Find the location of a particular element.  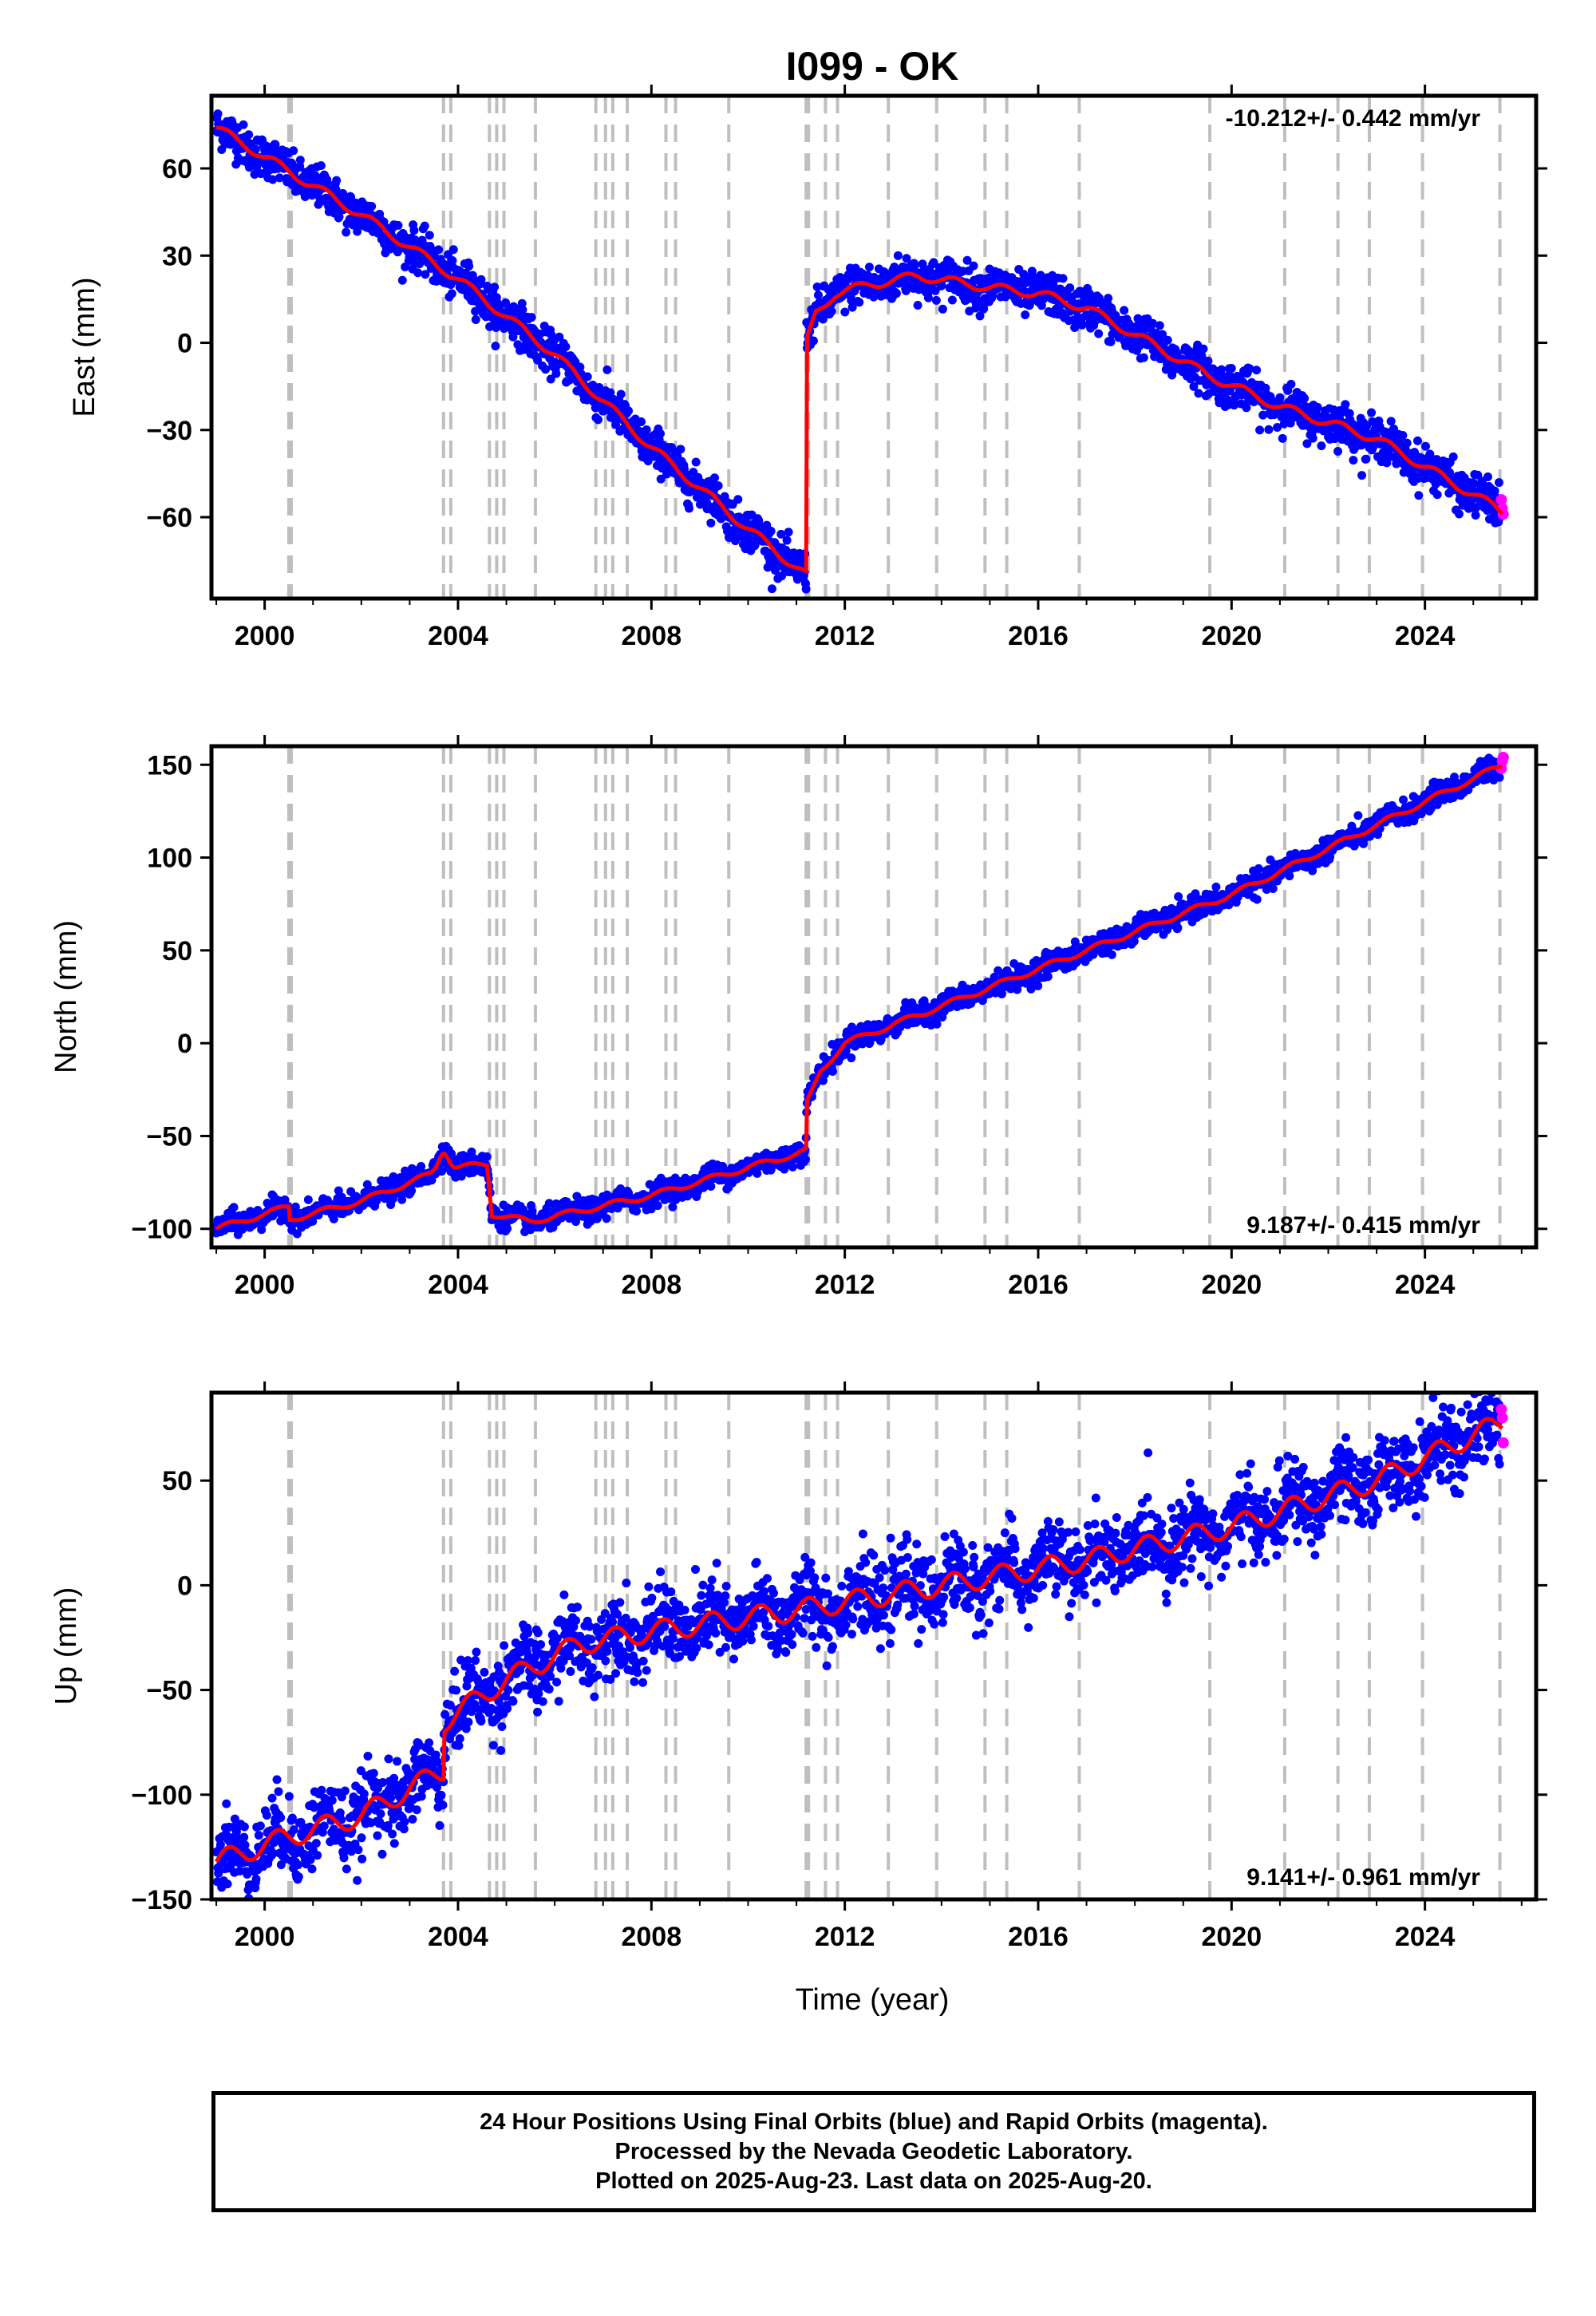

y-tick-label: 100 is located at coordinates (169, 859).